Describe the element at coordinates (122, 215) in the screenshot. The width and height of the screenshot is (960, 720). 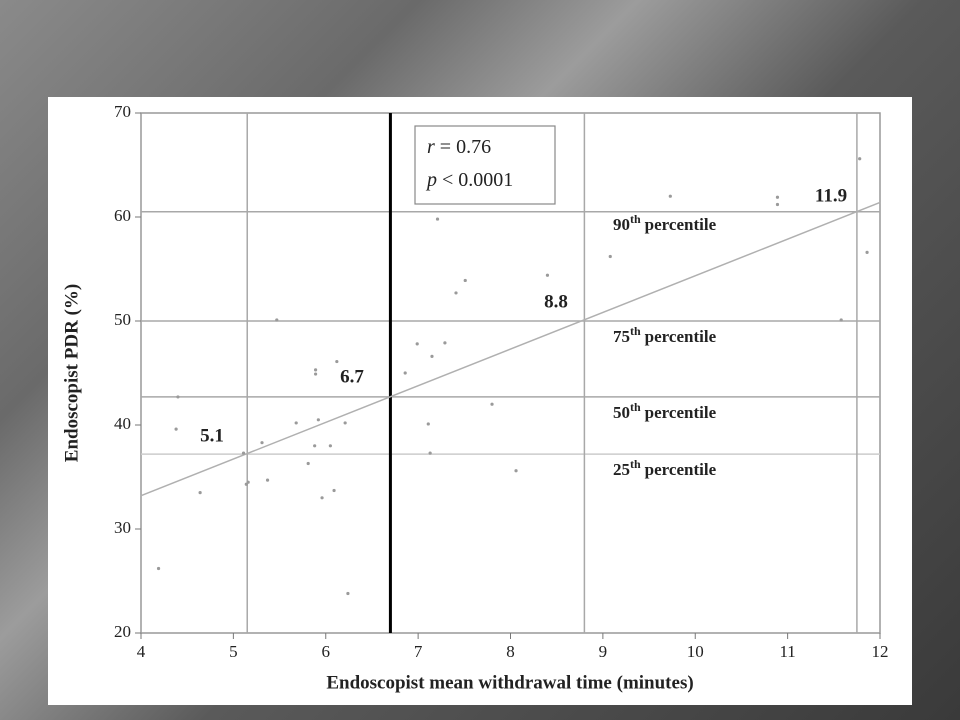
I see `y-tick-label: 60` at that location.